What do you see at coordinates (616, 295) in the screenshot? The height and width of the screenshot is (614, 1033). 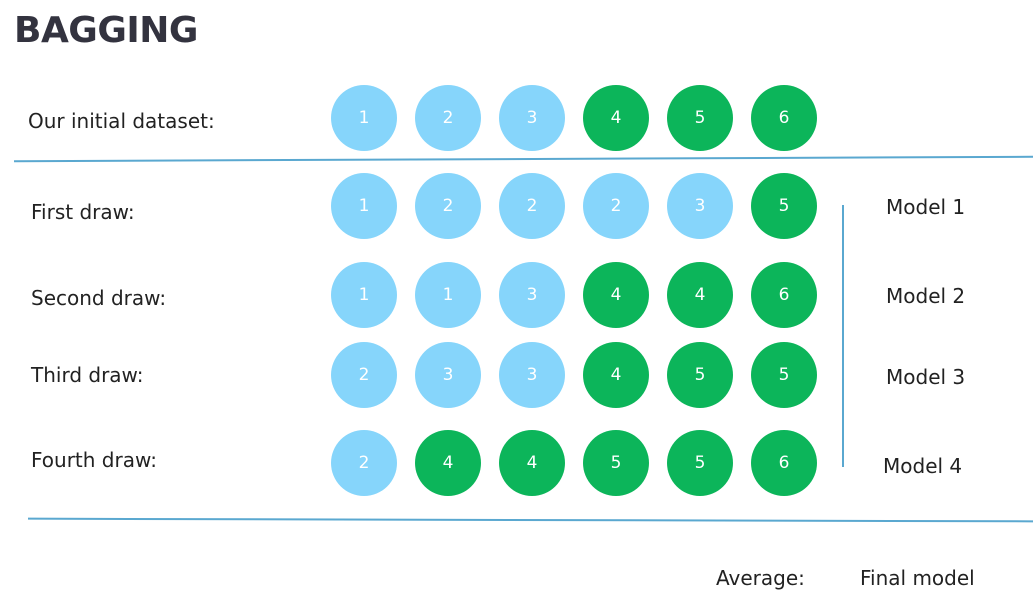 I see `draw-2-ball-4: 4` at bounding box center [616, 295].